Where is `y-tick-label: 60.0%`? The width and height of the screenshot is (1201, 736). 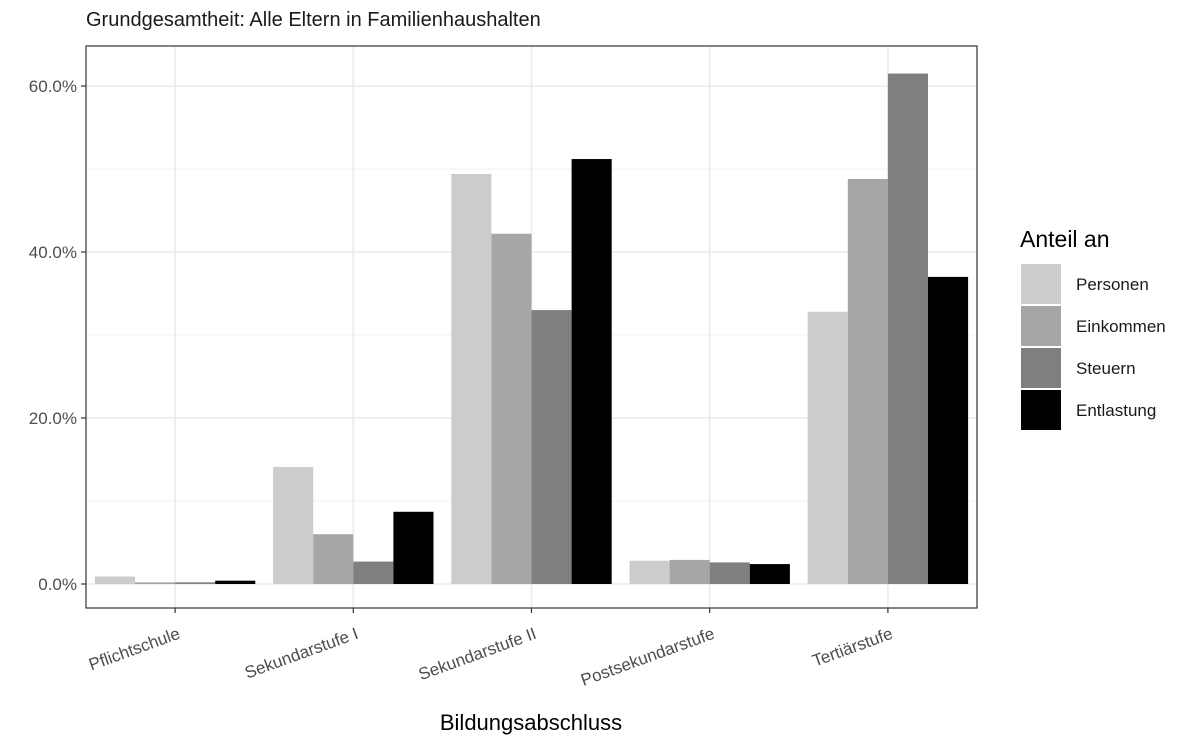 y-tick-label: 60.0% is located at coordinates (53, 86).